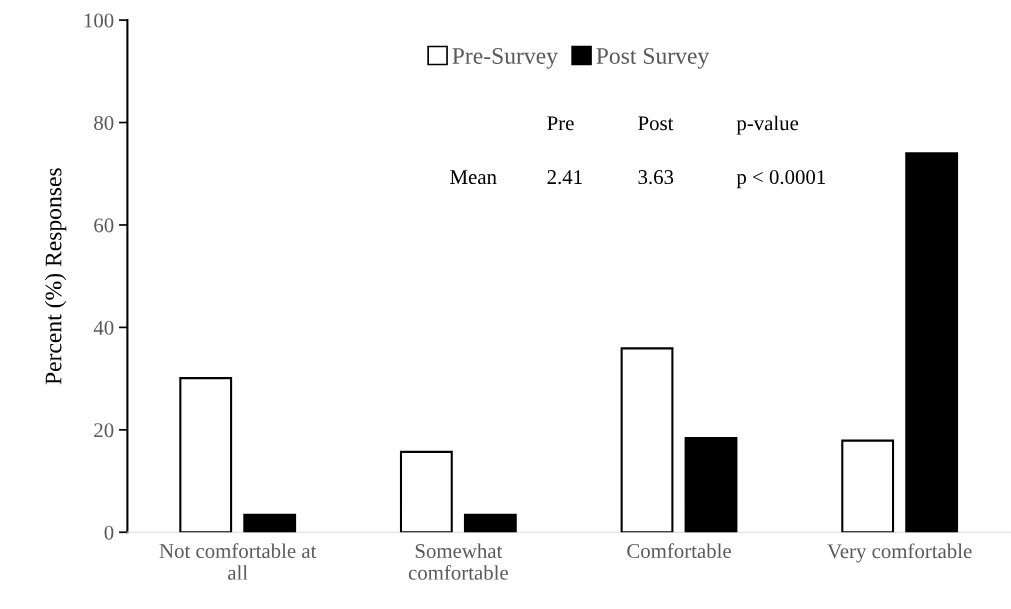 Image resolution: width=1011 pixels, height=609 pixels. I want to click on y-axis-title: Percent (%) Responses, so click(55, 276).